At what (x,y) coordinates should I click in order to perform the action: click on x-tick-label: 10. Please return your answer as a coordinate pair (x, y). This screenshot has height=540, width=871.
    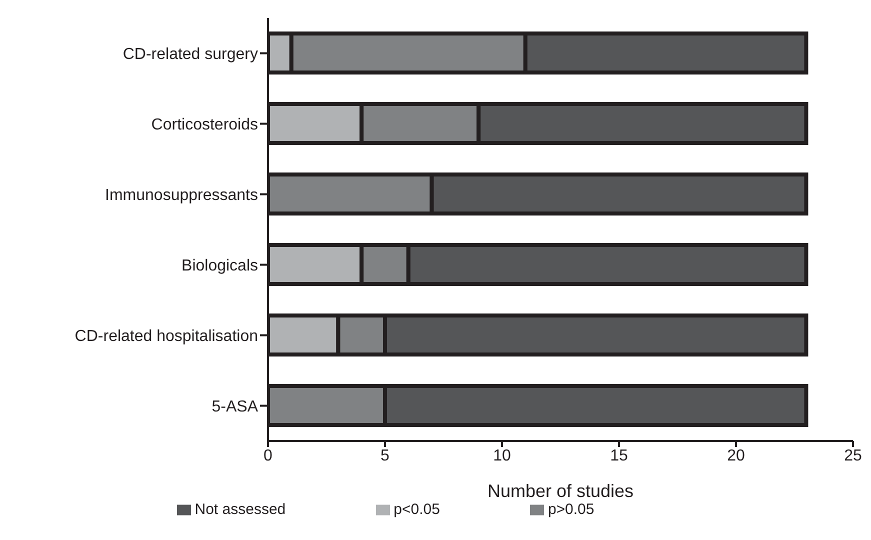
    Looking at the image, I should click on (502, 455).